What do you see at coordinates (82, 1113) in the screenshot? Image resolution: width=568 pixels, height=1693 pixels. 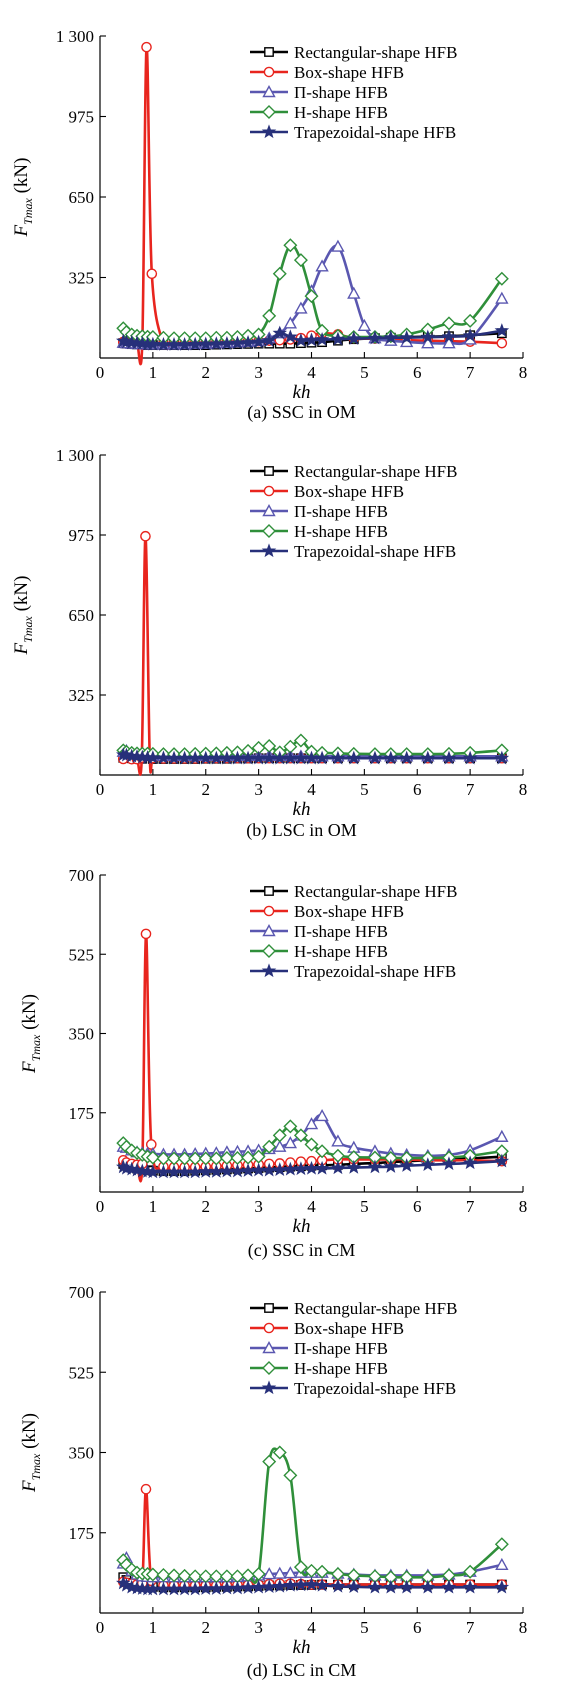 I see `y-tick-label: 175` at bounding box center [82, 1113].